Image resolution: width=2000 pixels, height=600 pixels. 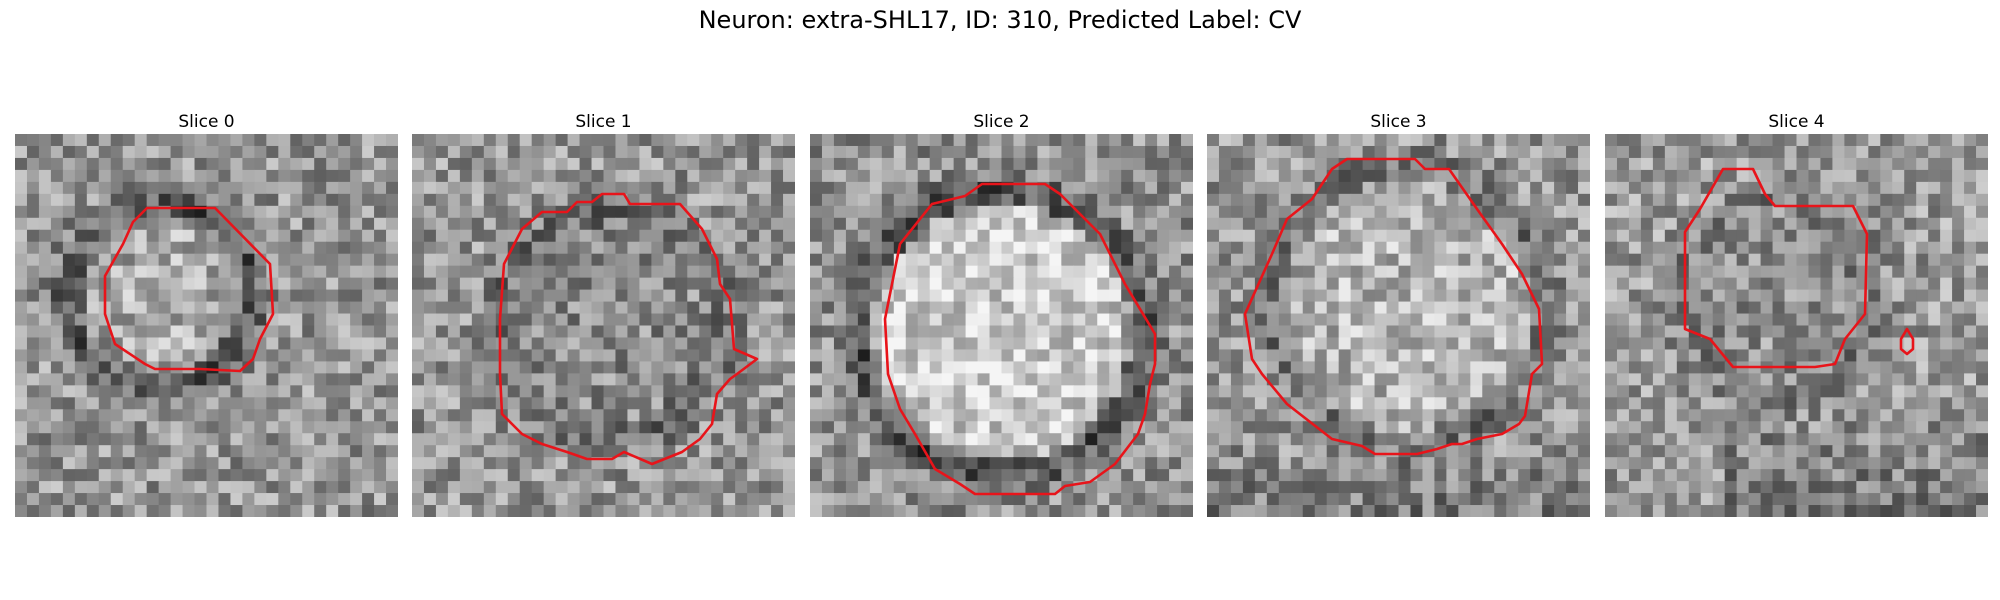 I want to click on segmentation-contour-4-small, so click(x=1907, y=341).